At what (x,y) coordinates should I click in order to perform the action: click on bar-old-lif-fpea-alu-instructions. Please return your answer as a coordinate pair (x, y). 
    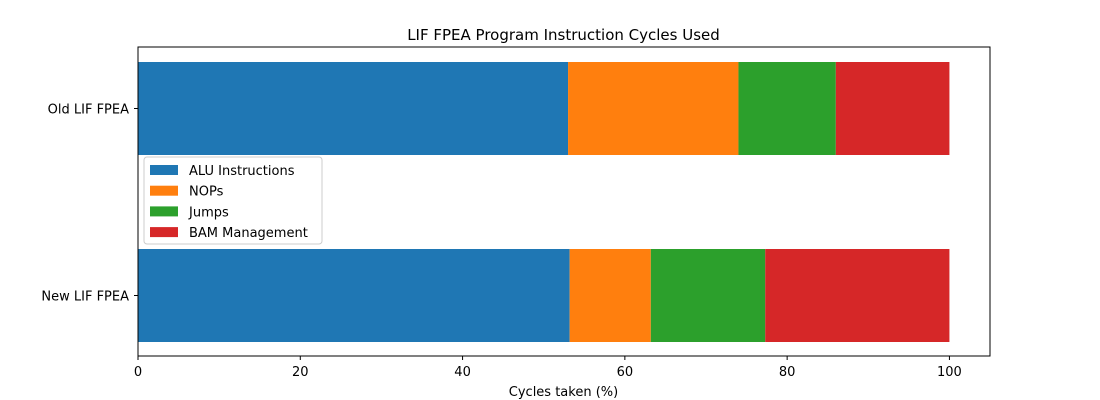
    Looking at the image, I should click on (353, 108).